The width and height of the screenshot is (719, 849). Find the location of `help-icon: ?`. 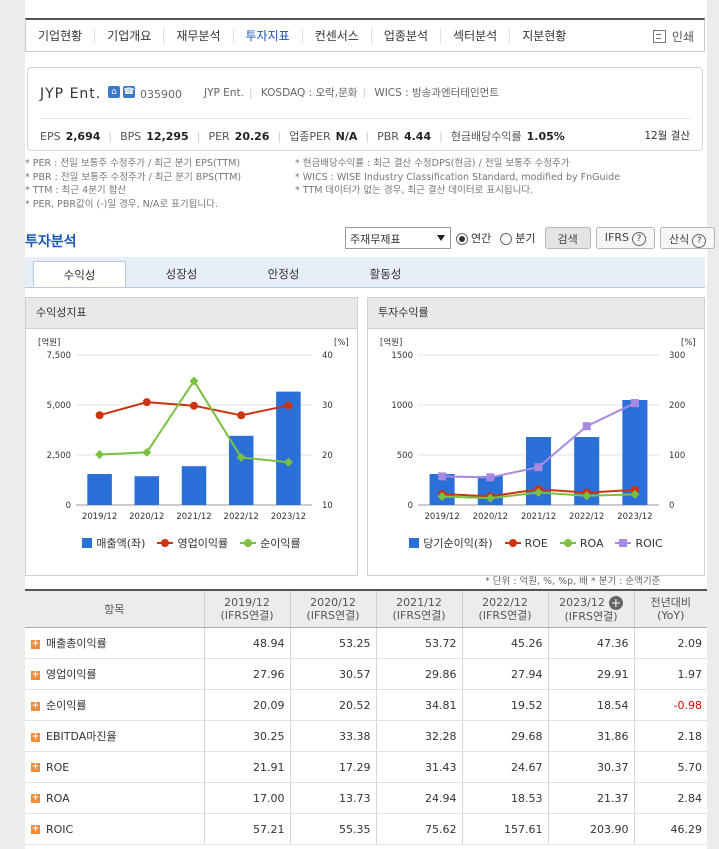

help-icon: ? is located at coordinates (699, 241).